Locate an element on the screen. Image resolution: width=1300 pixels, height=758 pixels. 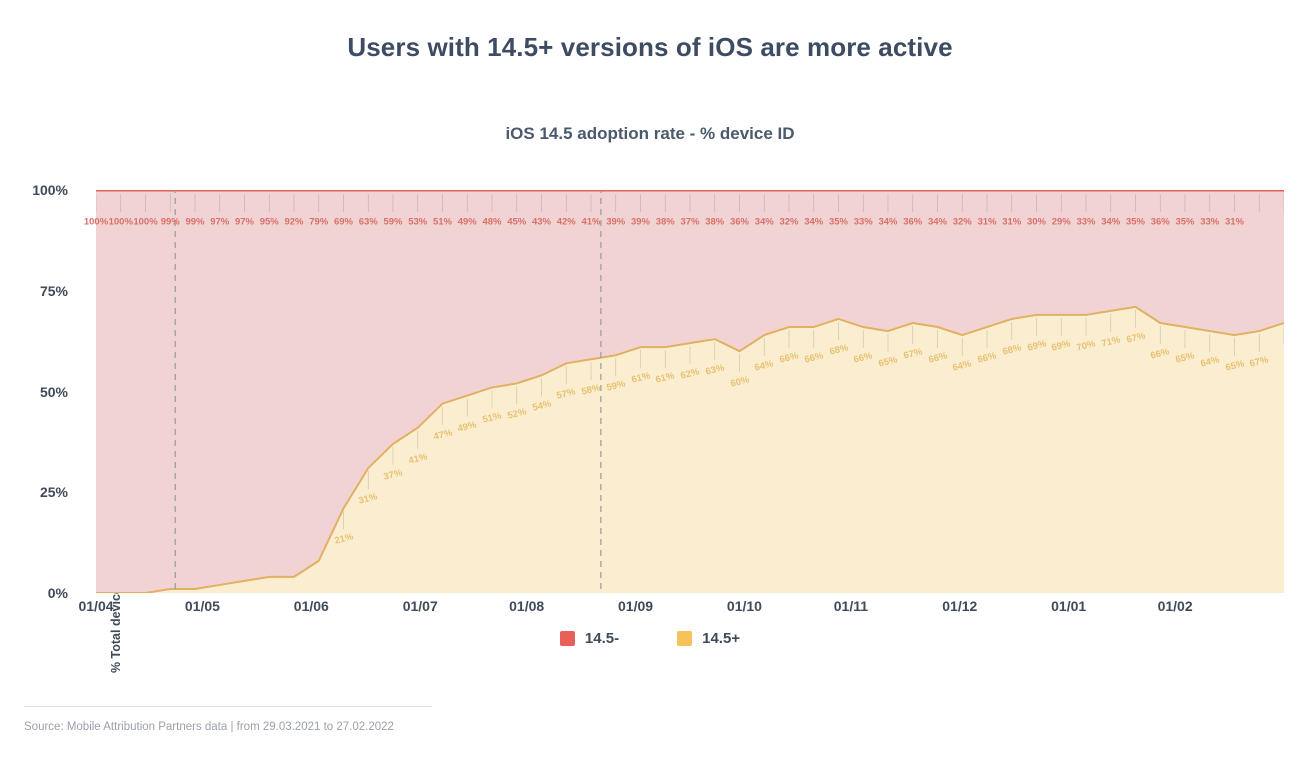
x-axis-tick-label: 01/07 is located at coordinates (420, 606).